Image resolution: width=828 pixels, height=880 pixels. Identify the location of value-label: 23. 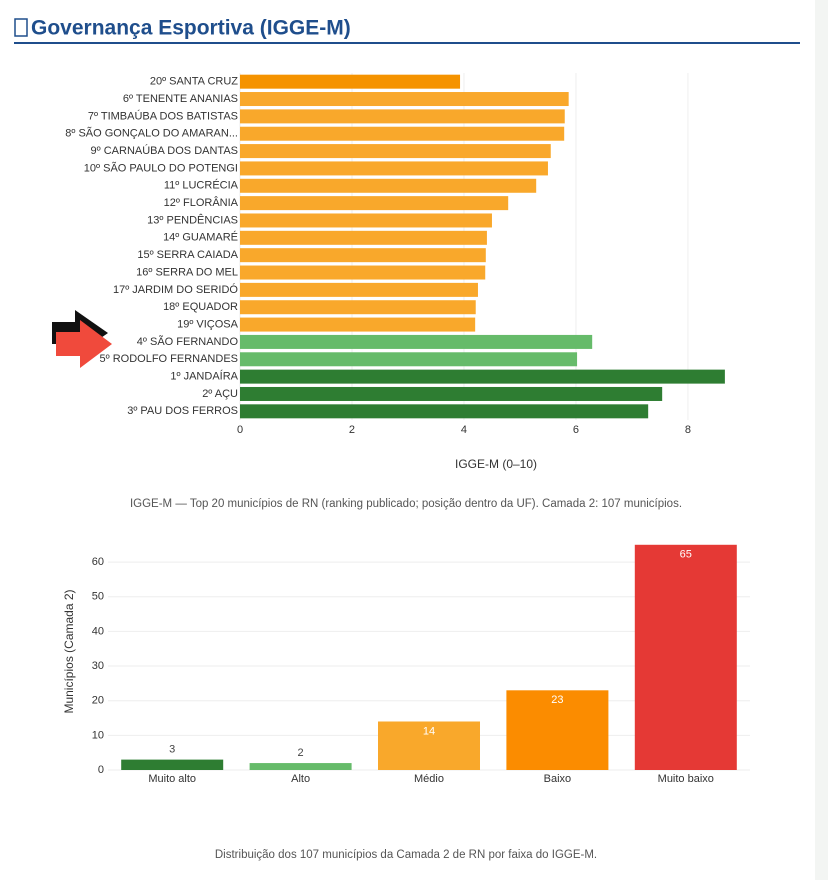
(557, 700).